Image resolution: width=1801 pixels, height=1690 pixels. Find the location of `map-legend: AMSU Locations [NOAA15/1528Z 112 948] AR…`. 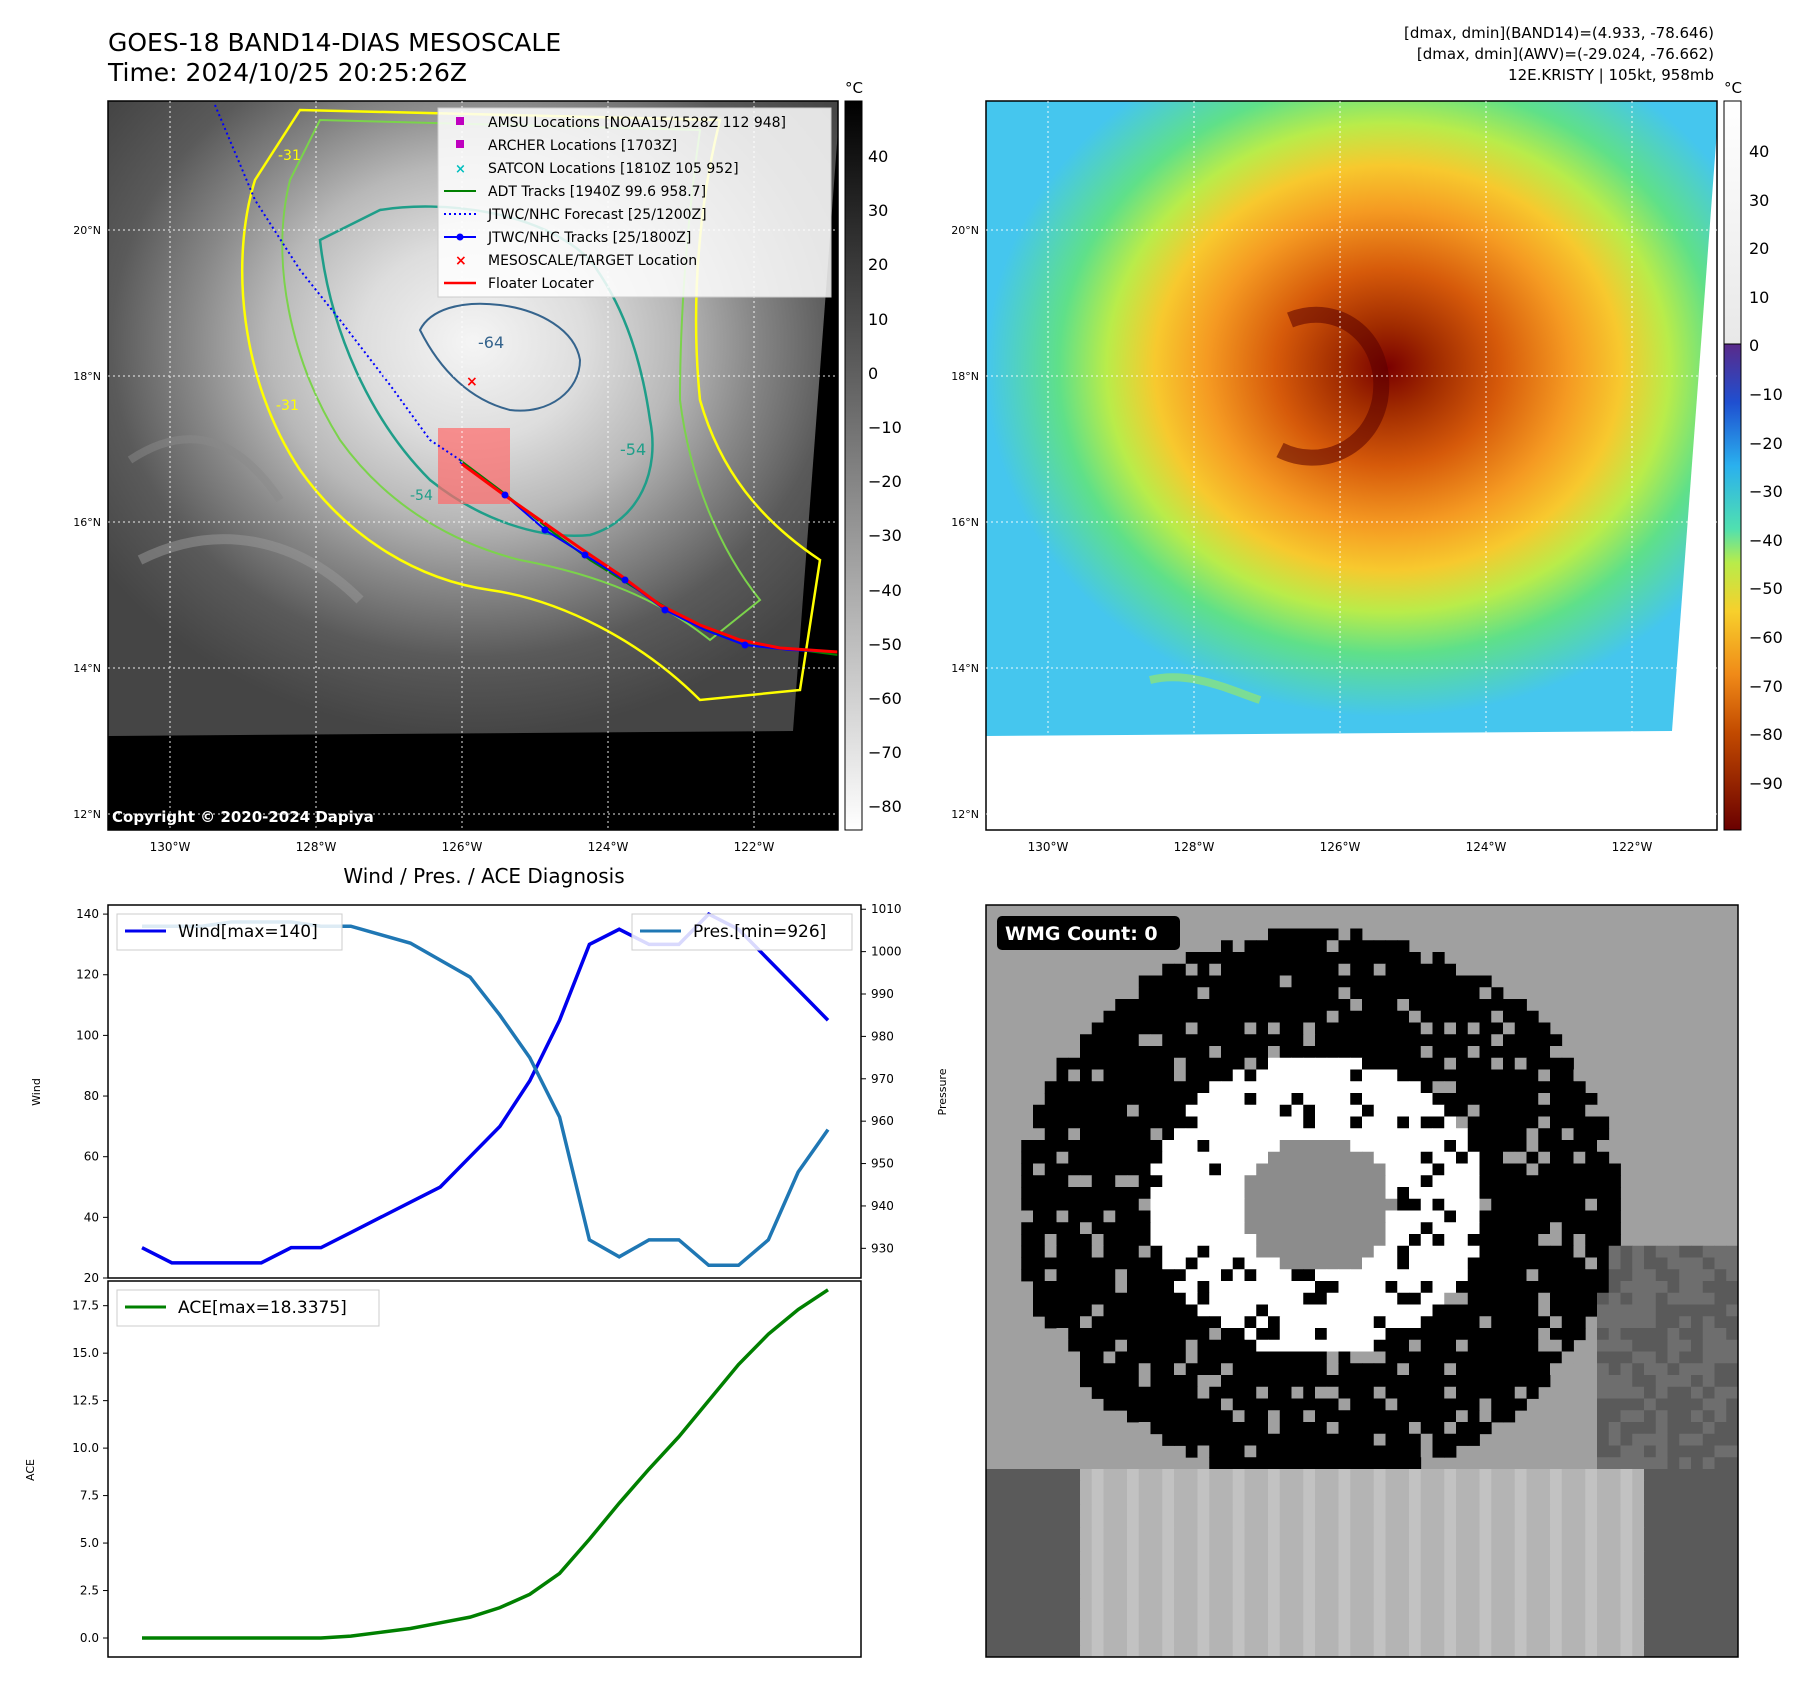

map-legend: AMSU Locations [NOAA15/1528Z 112 948] AR… is located at coordinates (634, 202).